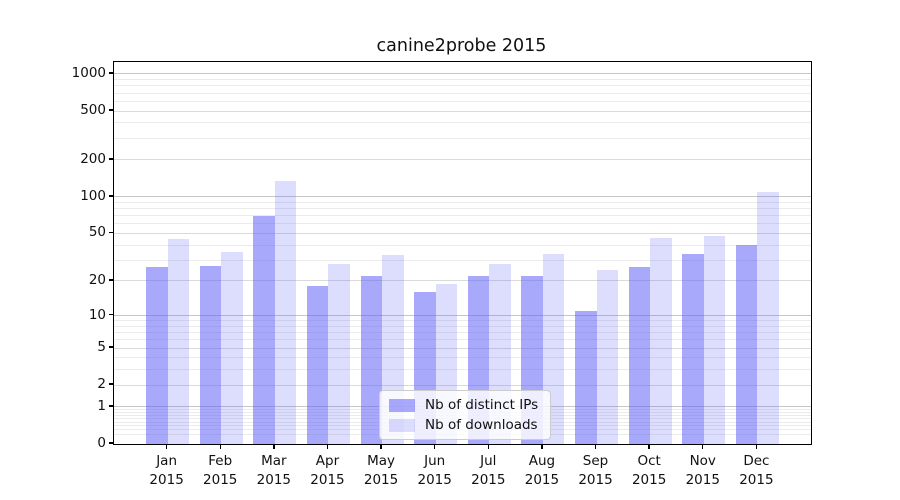  Describe the element at coordinates (461, 46) in the screenshot. I see `chart-title: canine2probe 2015` at that location.